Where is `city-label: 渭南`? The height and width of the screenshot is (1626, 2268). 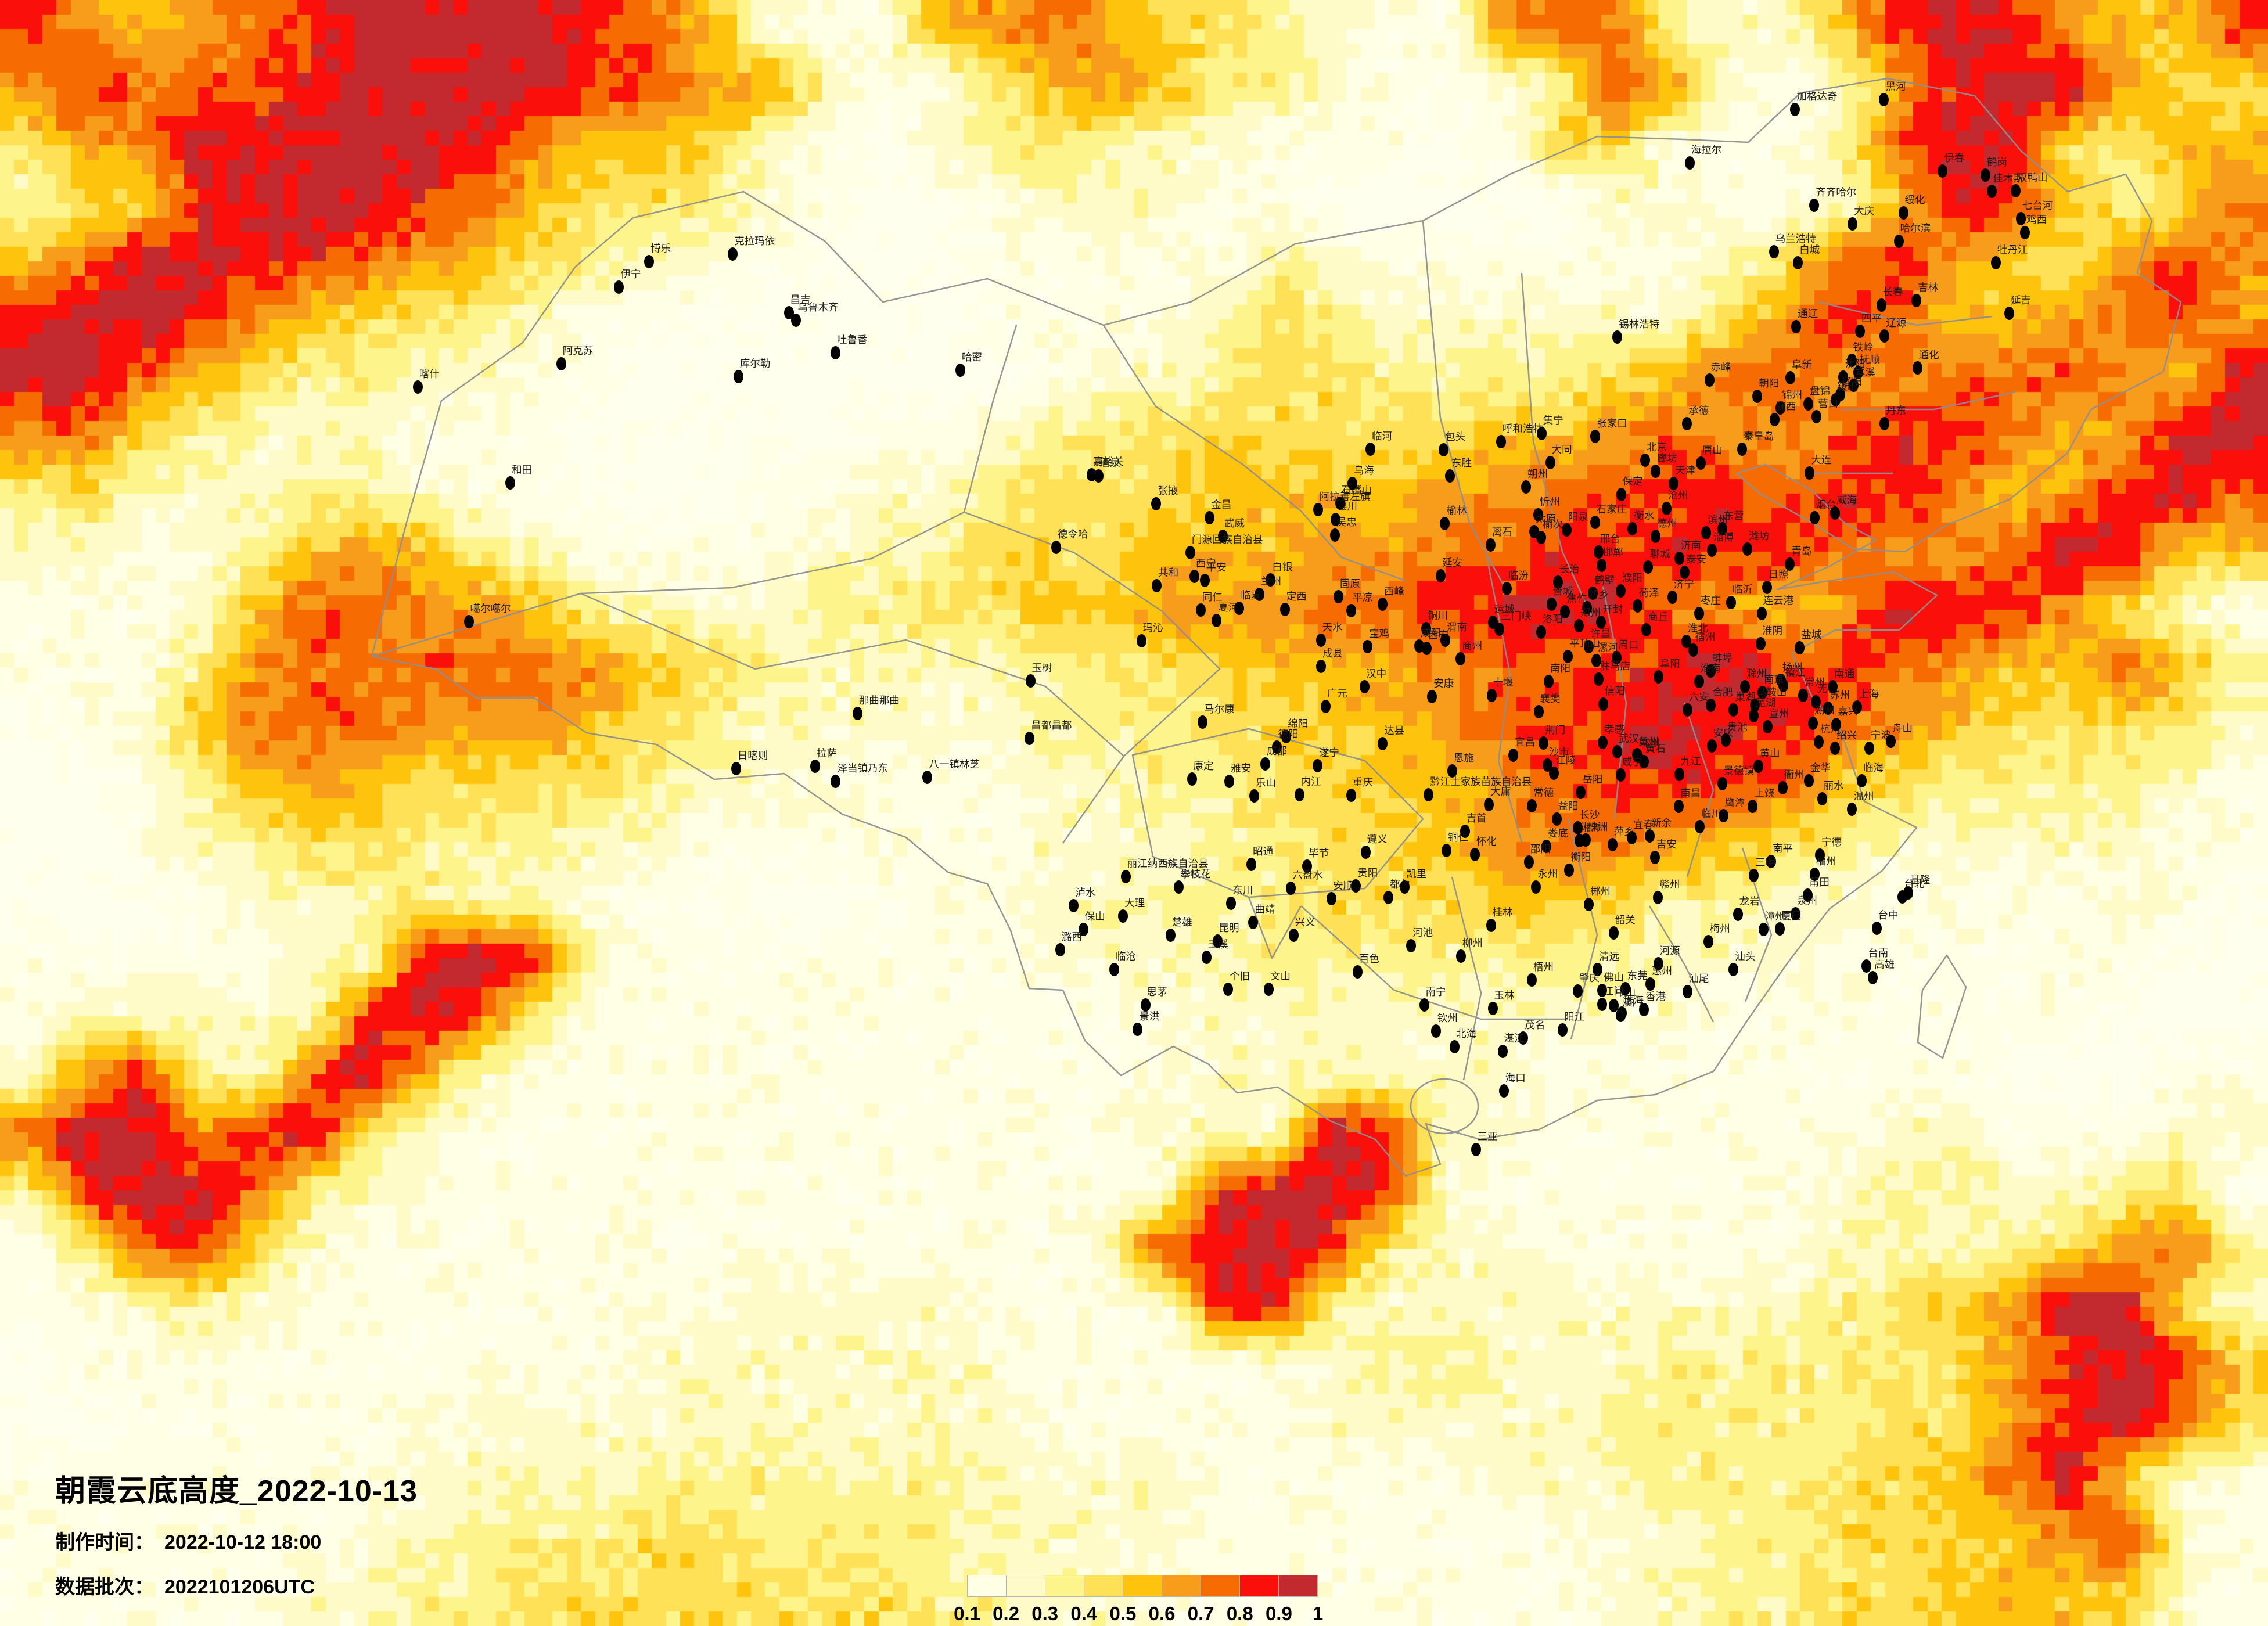 city-label: 渭南 is located at coordinates (1456, 627).